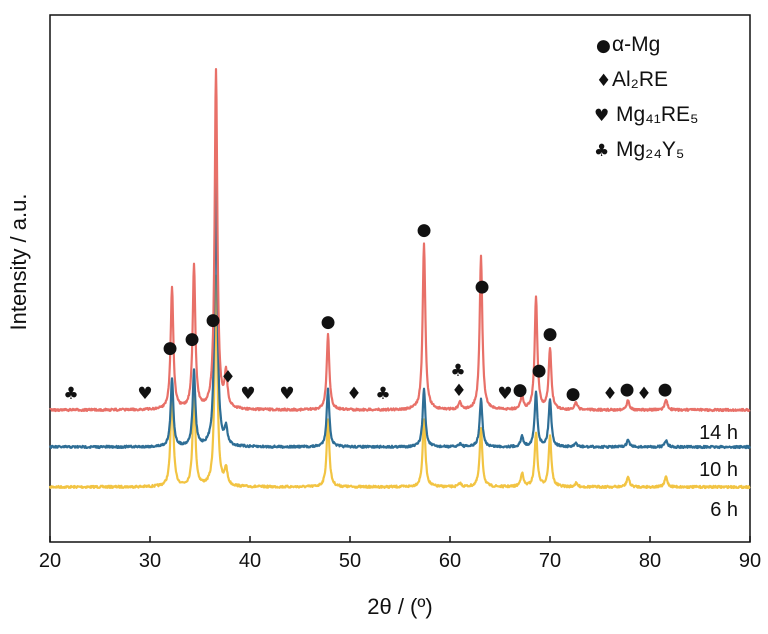  Describe the element at coordinates (603, 46) in the screenshot. I see `legend-symbol-circle-icon: ●` at that location.